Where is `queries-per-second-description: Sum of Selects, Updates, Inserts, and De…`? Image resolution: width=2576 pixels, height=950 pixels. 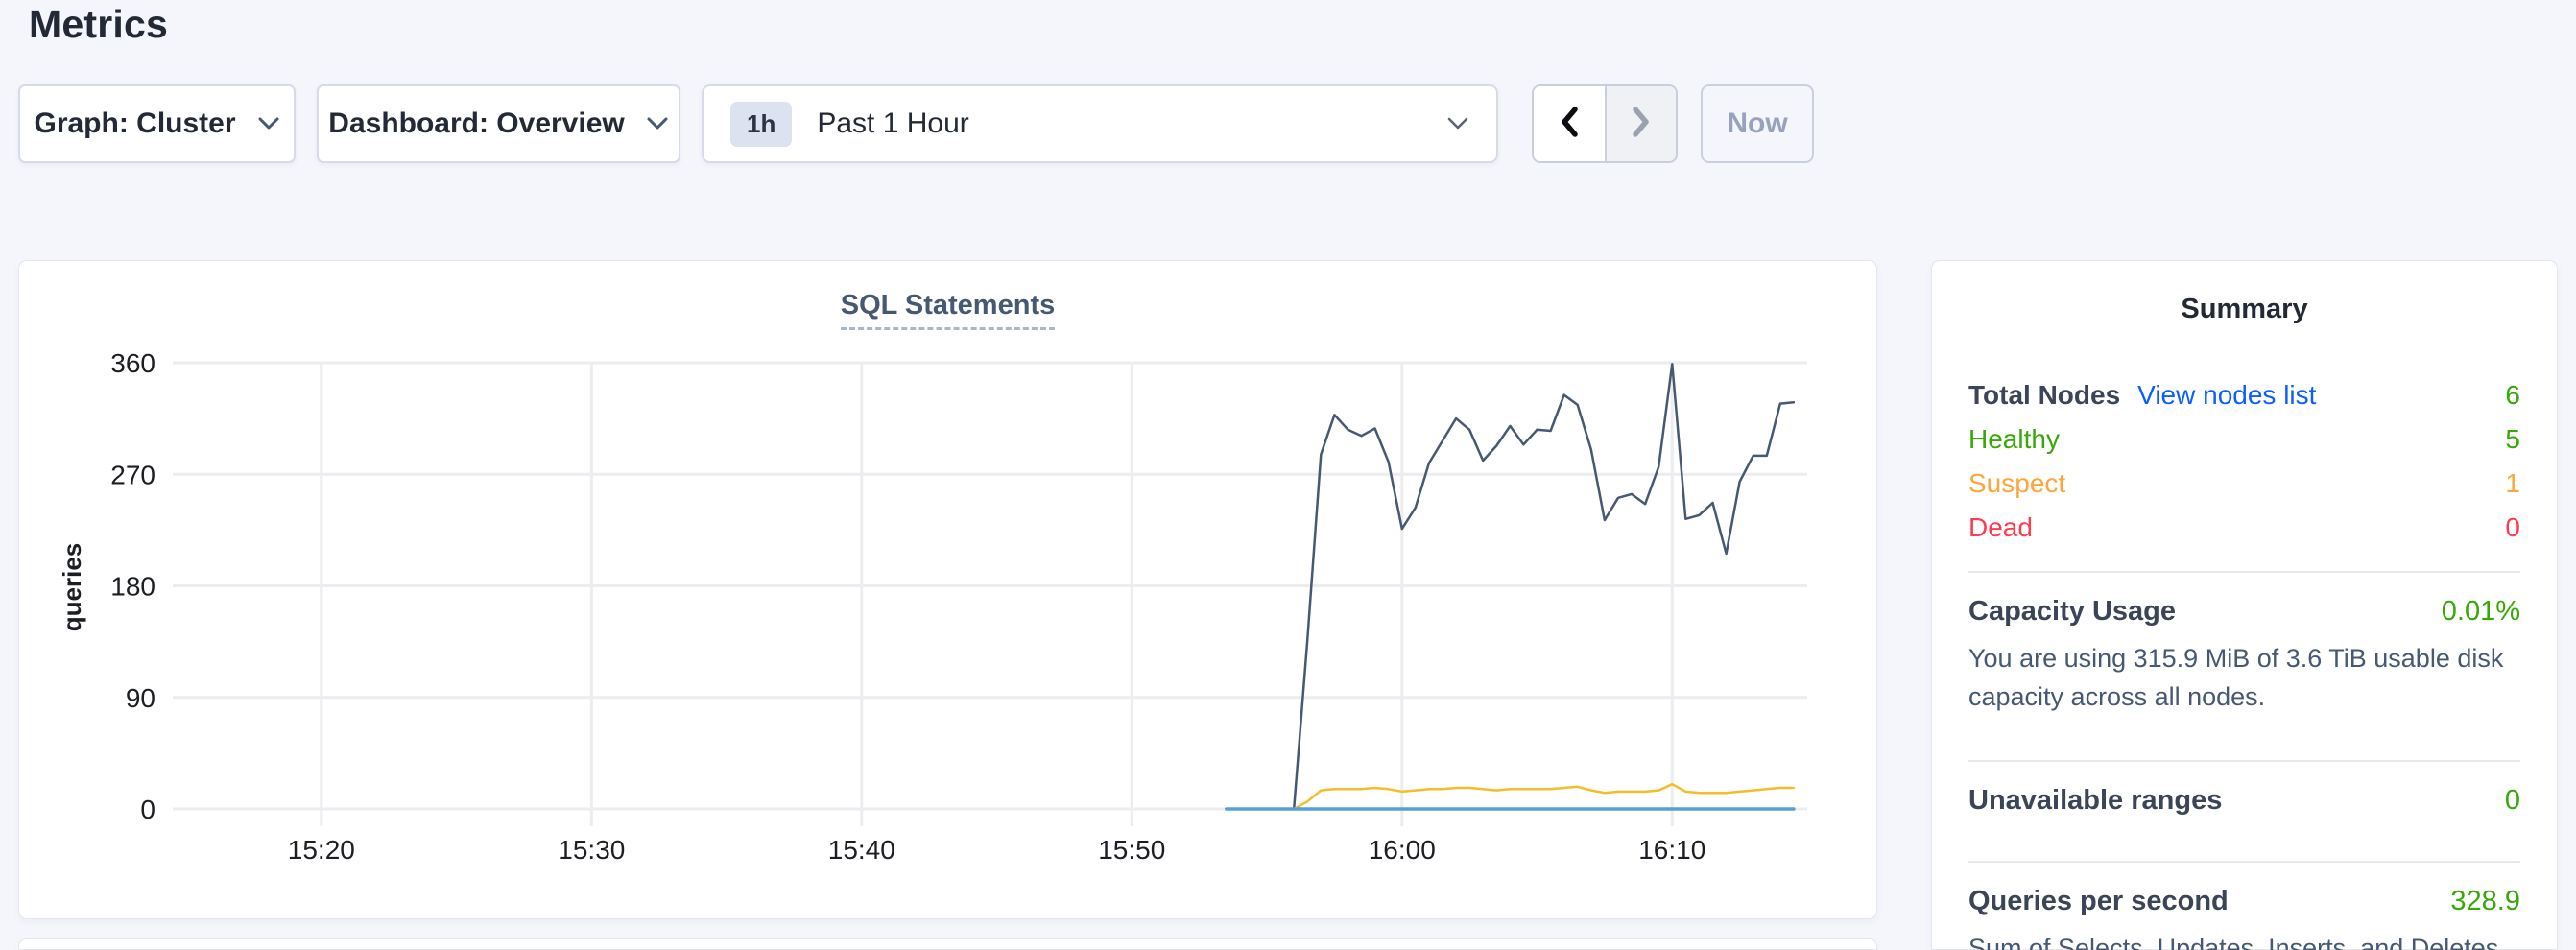 queries-per-second-description: Sum of Selects, Updates, Inserts, and De… is located at coordinates (2233, 942).